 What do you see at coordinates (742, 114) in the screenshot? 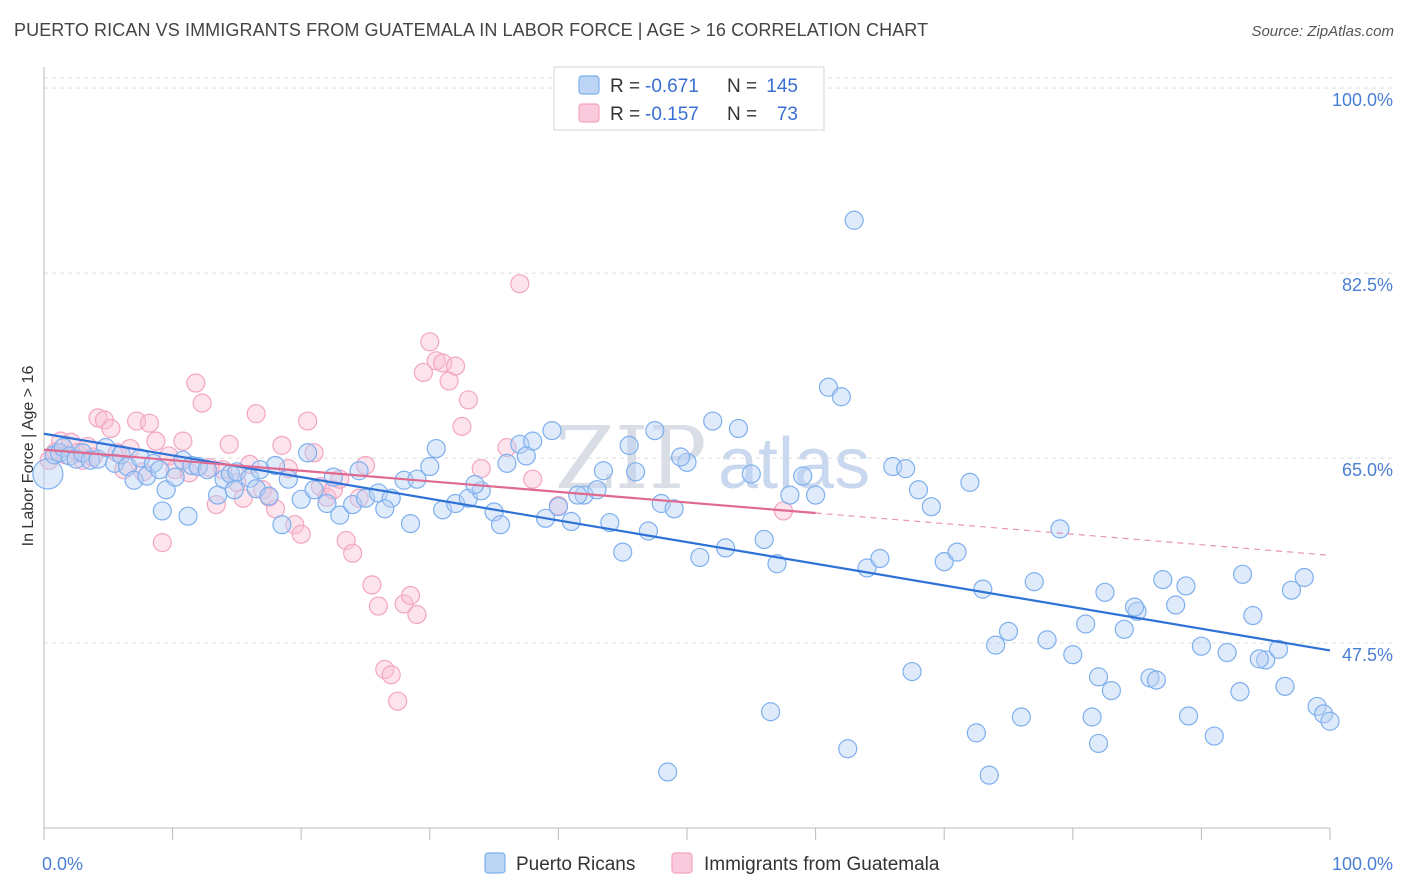
I see `legend-n-label-2: N =` at bounding box center [742, 114].